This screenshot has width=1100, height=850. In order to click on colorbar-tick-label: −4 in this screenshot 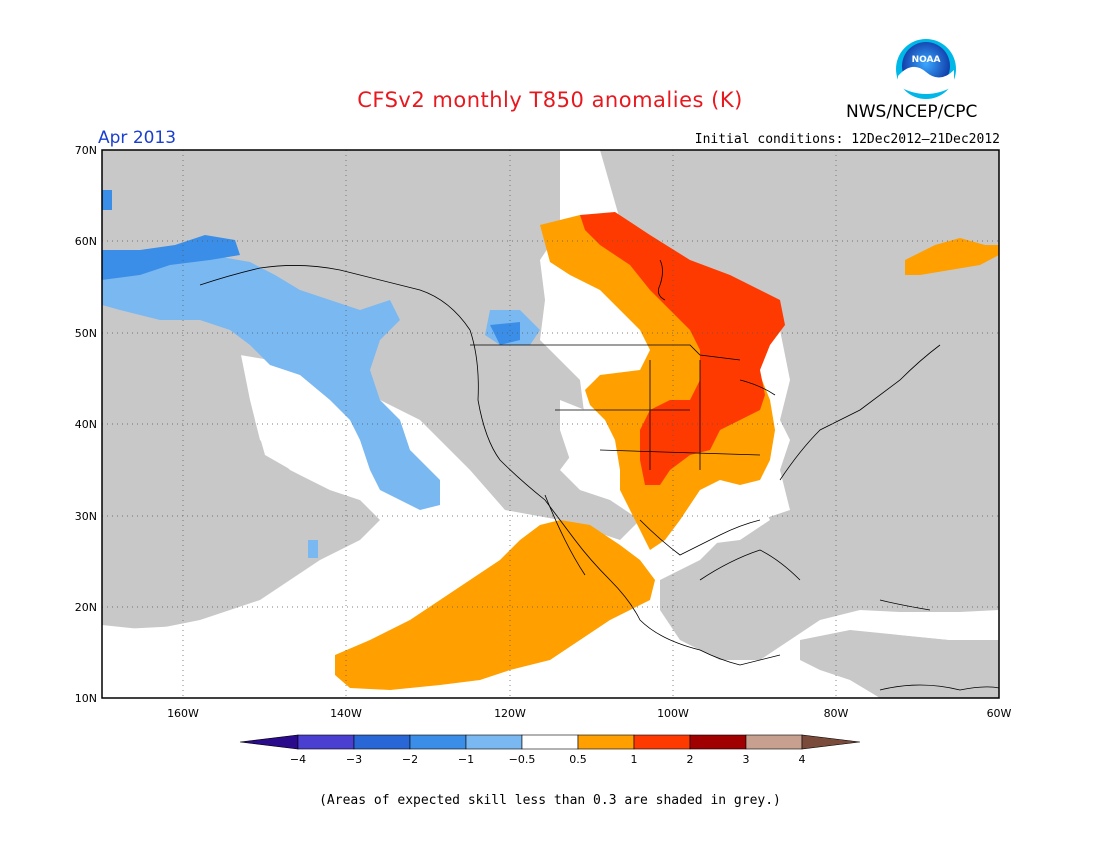, I will do `click(298, 759)`.